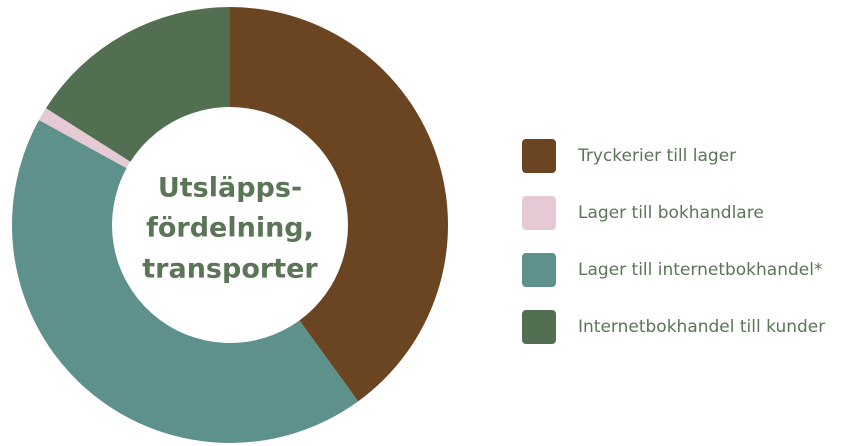 The width and height of the screenshot is (861, 446). What do you see at coordinates (230, 188) in the screenshot?
I see `chart-title: Utsläpps-` at bounding box center [230, 188].